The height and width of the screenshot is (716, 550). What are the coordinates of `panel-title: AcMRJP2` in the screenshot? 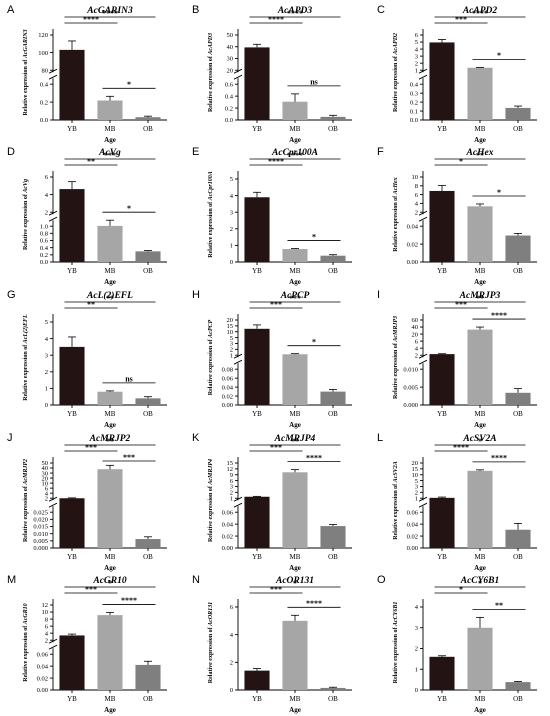 It's located at (110, 439).